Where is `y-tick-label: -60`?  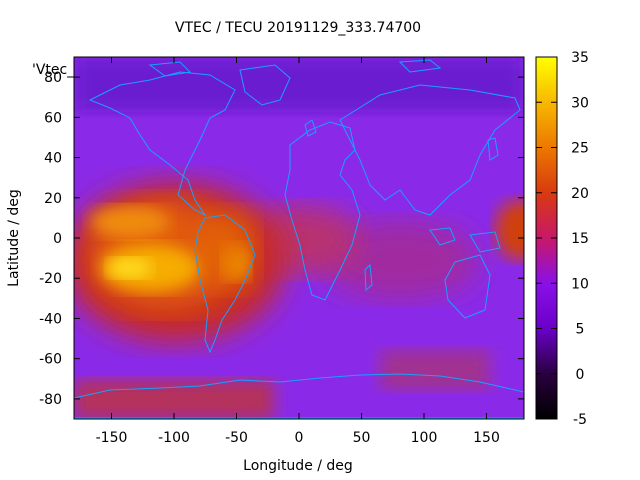
y-tick-label: -60 is located at coordinates (50, 360).